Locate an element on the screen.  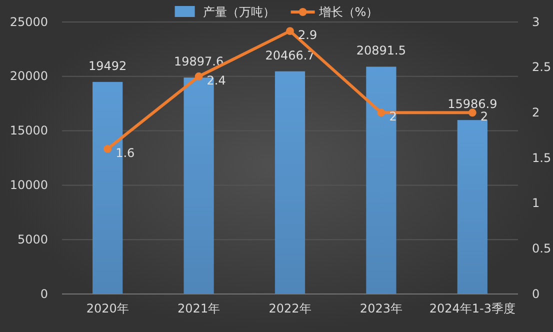
data-label: 15986.9 is located at coordinates (473, 104).